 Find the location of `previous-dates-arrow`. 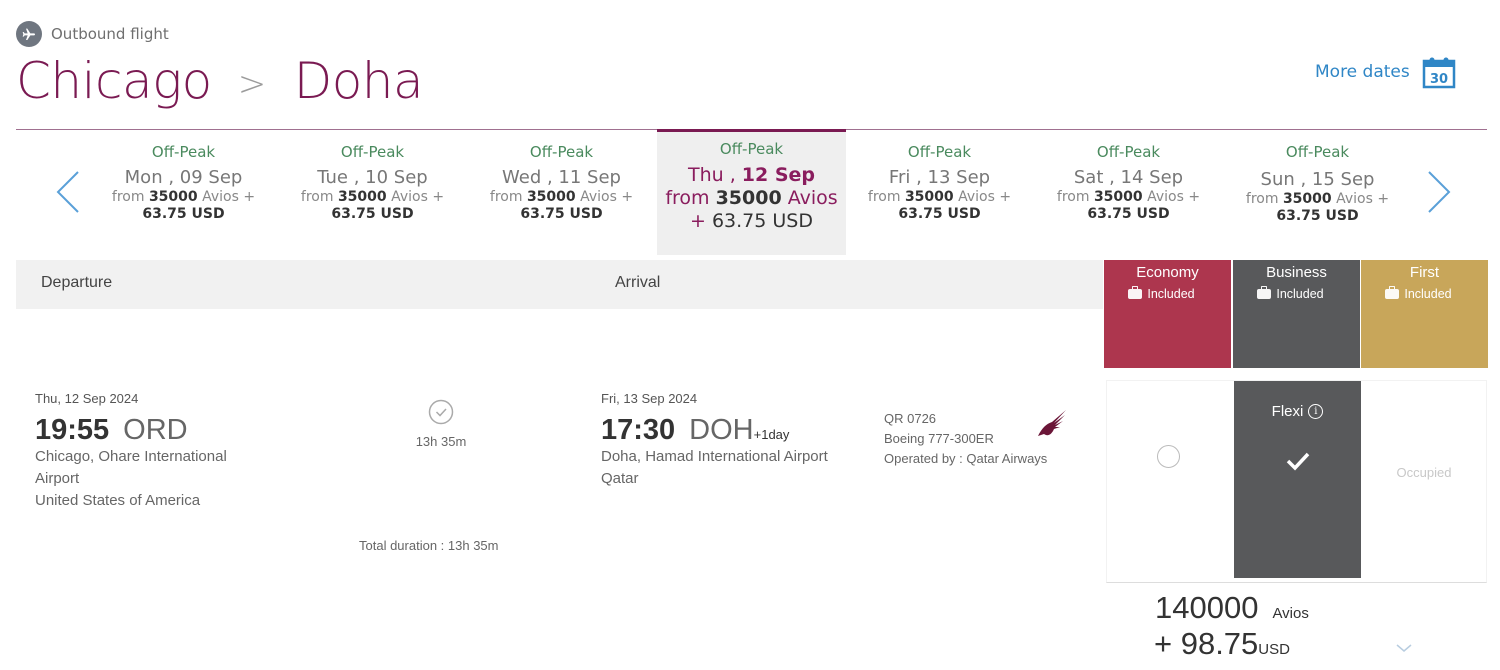

previous-dates-arrow is located at coordinates (69, 192).